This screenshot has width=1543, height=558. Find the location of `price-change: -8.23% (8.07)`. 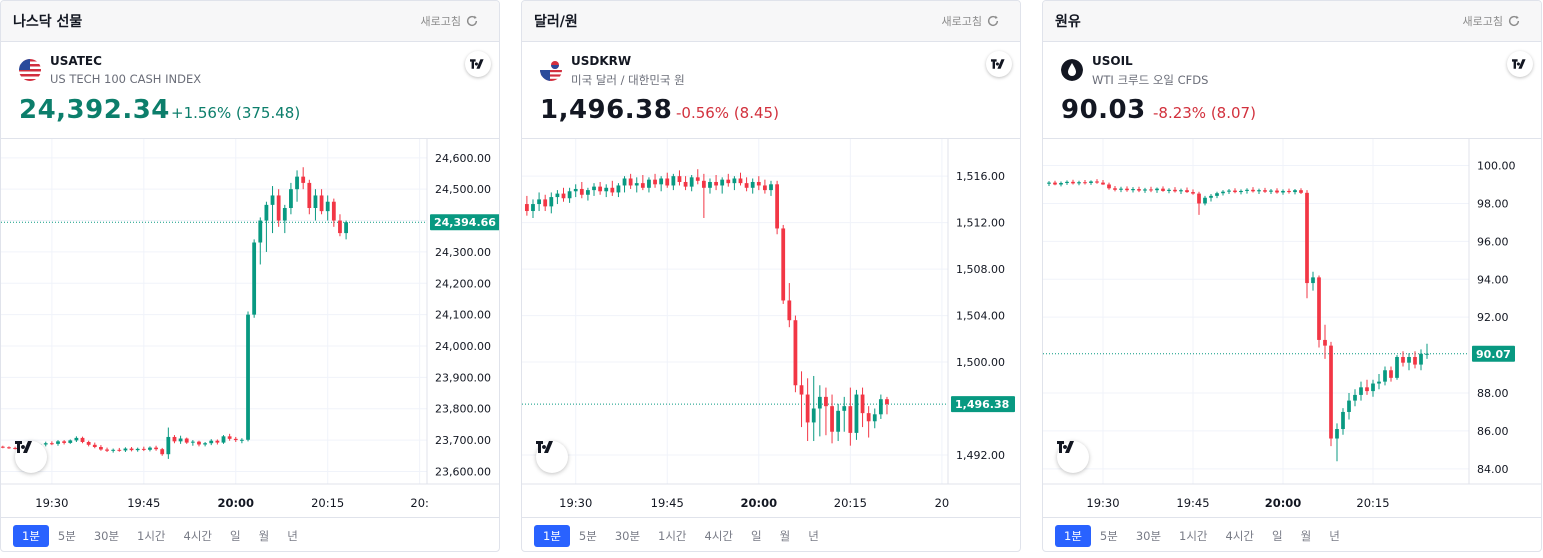

price-change: -8.23% (8.07) is located at coordinates (1204, 113).